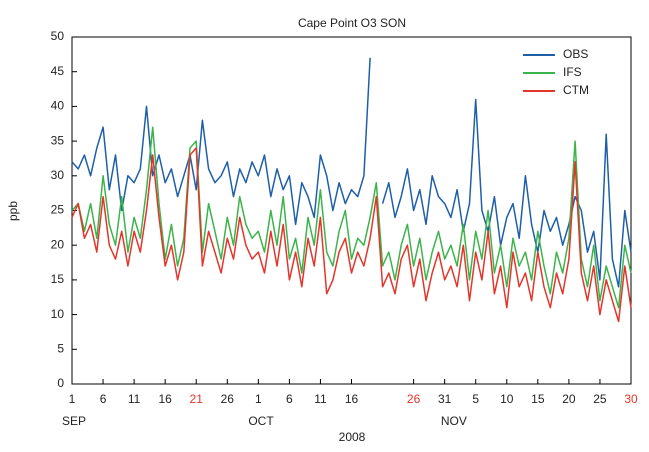 Image resolution: width=649 pixels, height=452 pixels. I want to click on x-tick-label: 20, so click(569, 399).